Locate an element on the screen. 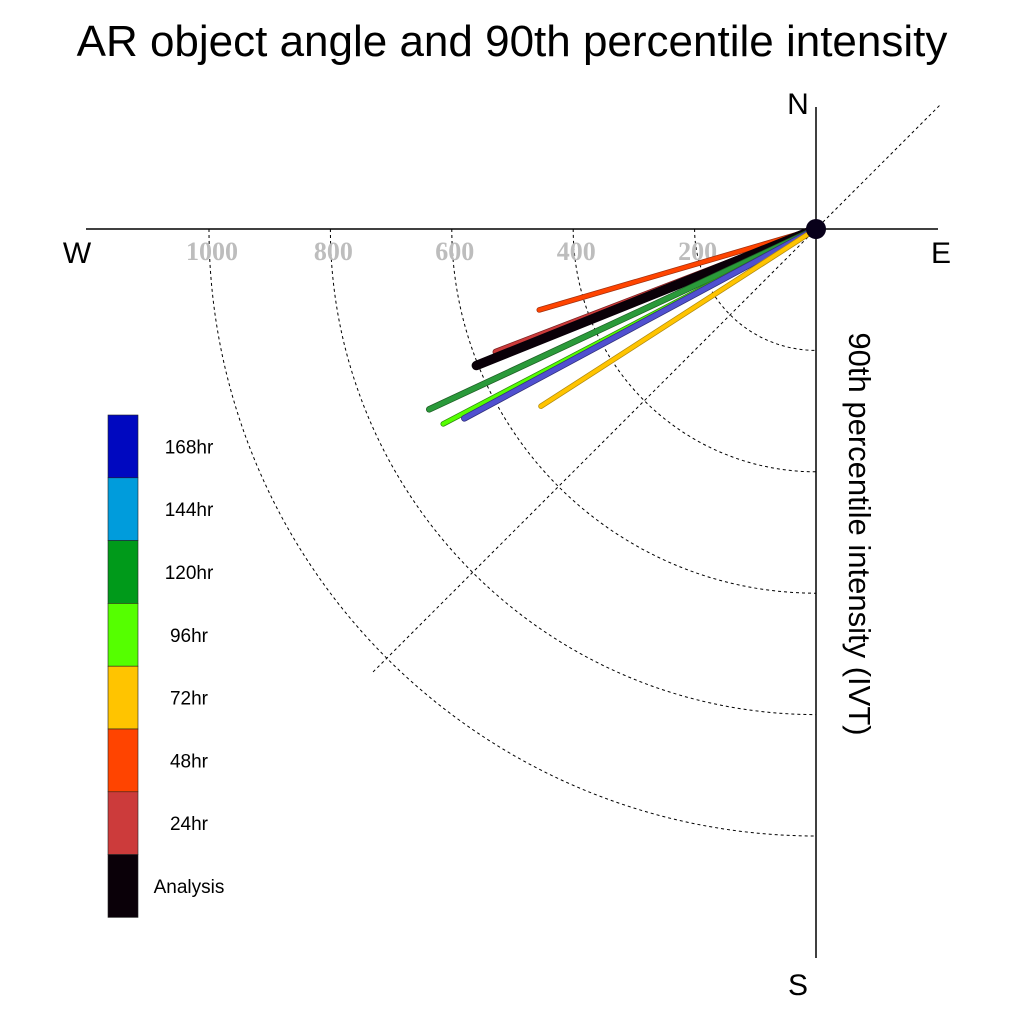  radial-tick-2: 400 is located at coordinates (576, 251).